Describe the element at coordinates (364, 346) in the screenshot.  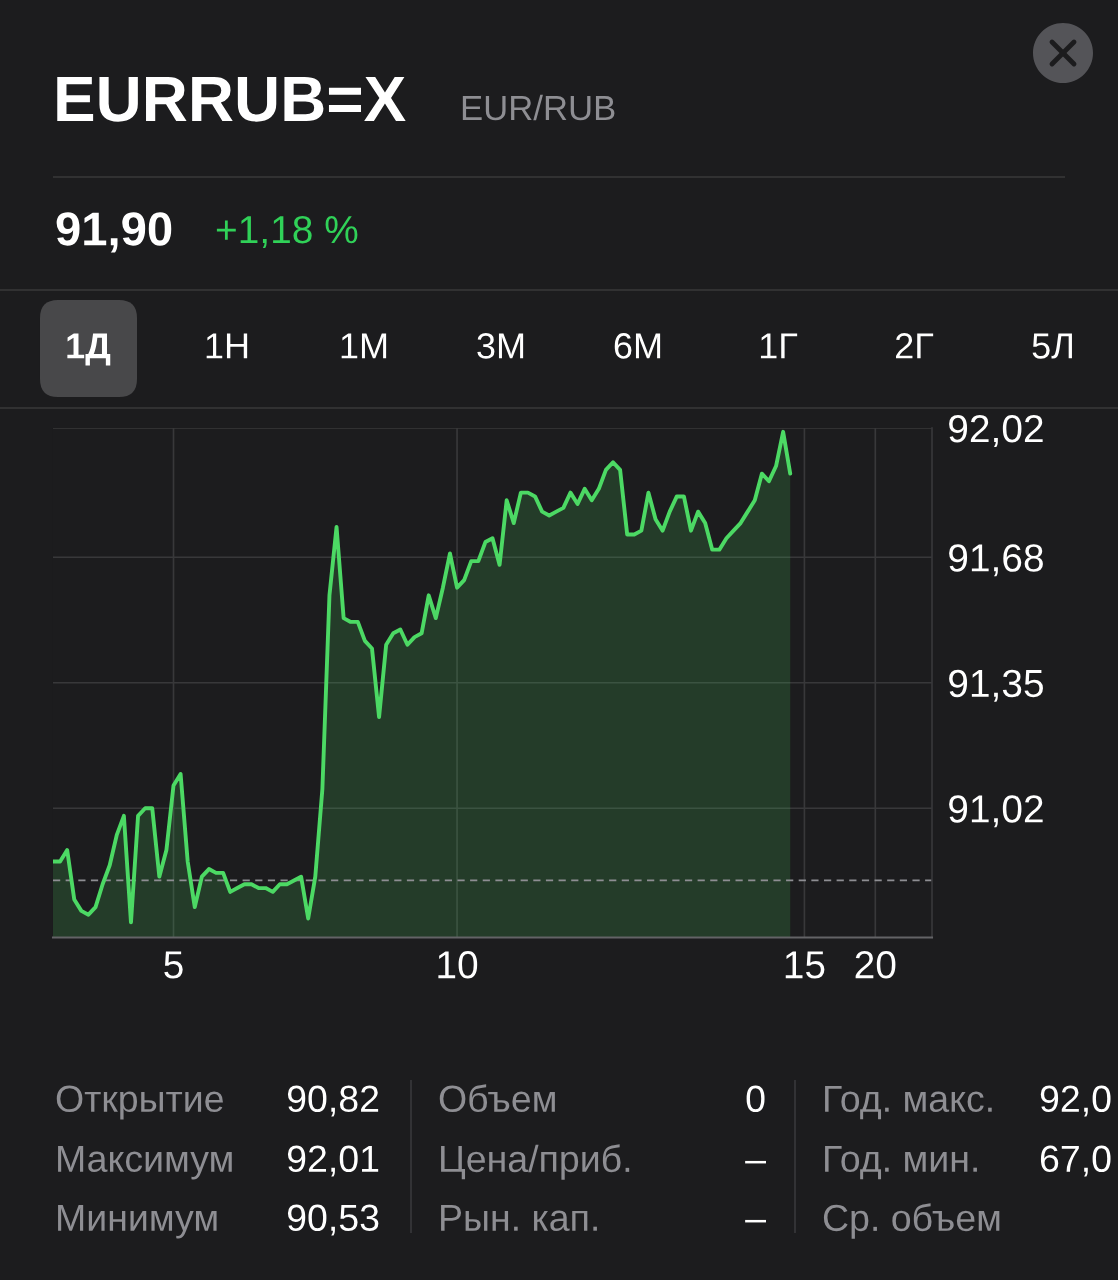
I see `text: 1М` at that location.